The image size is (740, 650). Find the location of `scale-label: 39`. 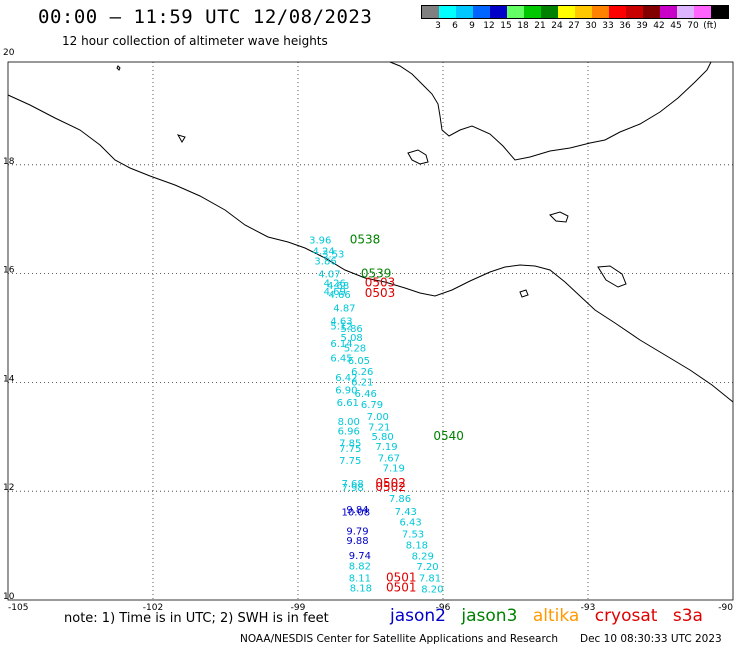

scale-label: 39 is located at coordinates (642, 26).